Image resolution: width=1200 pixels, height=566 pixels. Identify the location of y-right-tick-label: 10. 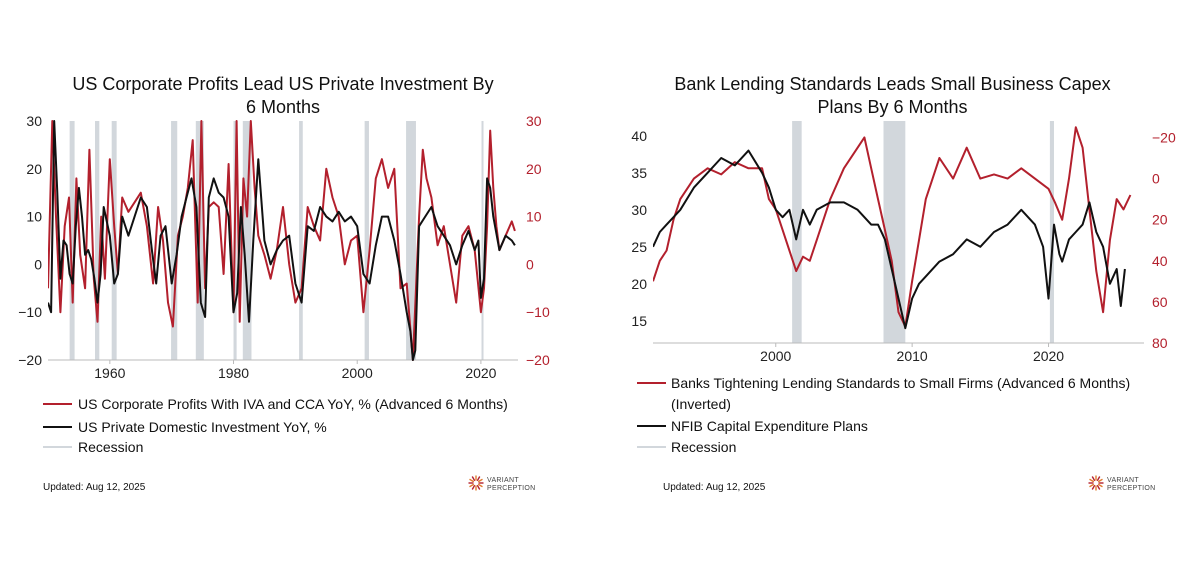
(534, 217).